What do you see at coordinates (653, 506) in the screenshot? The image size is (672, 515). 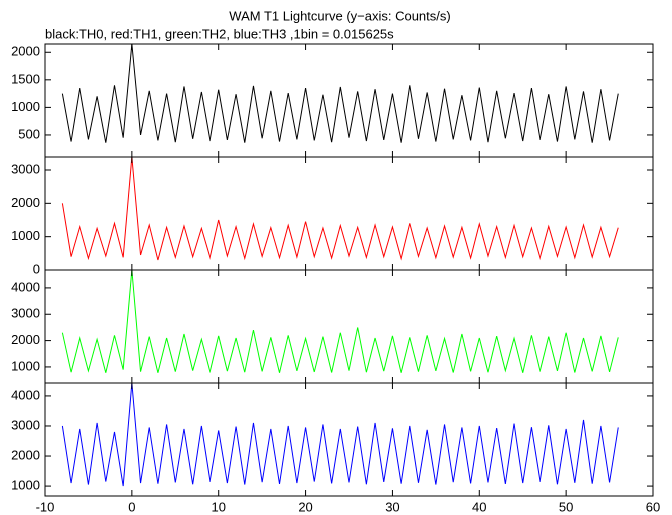 I see `x-tick-label: 60` at bounding box center [653, 506].